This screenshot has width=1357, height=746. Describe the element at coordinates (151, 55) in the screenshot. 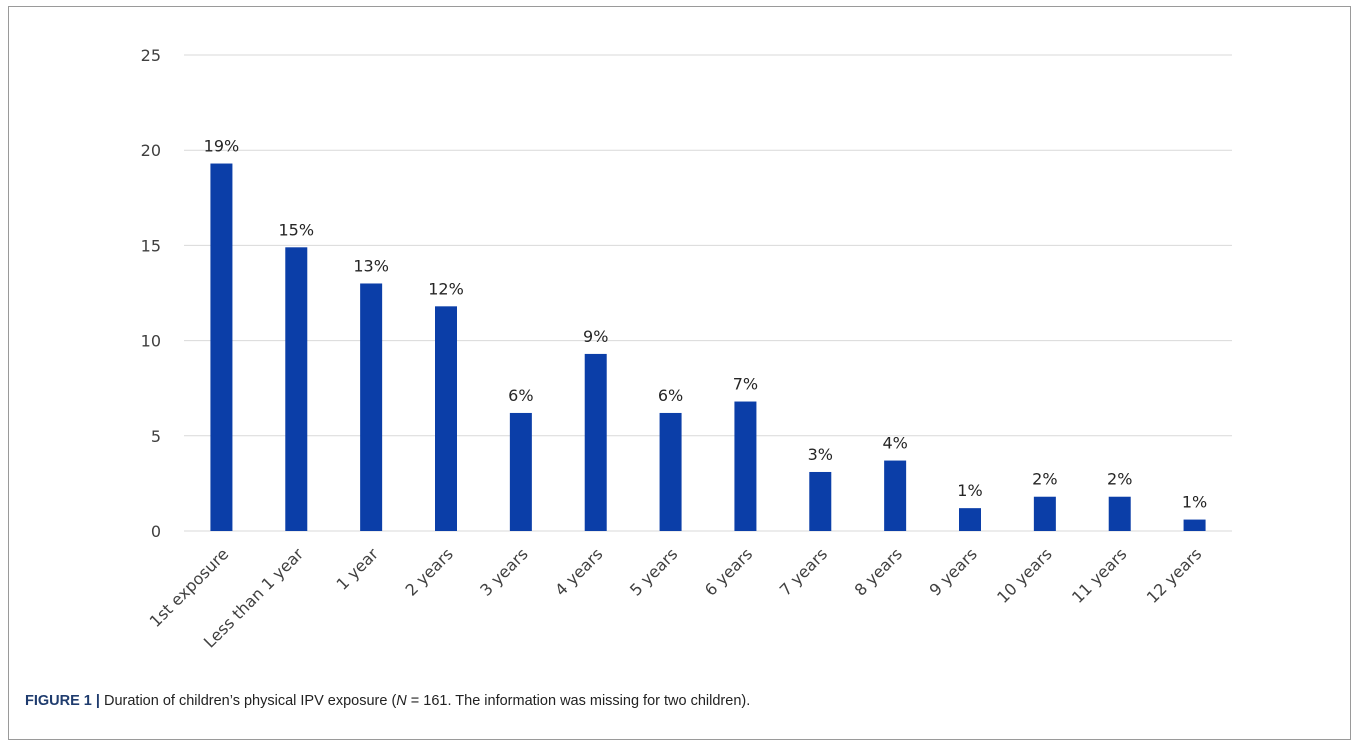

I see `y-tick-label: 25` at that location.